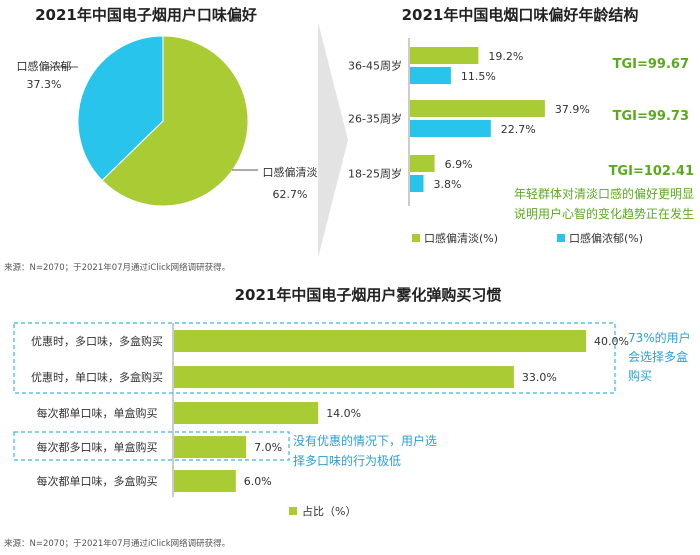 The height and width of the screenshot is (555, 700). I want to click on tgi-26-35: TGI=99.73, so click(651, 116).